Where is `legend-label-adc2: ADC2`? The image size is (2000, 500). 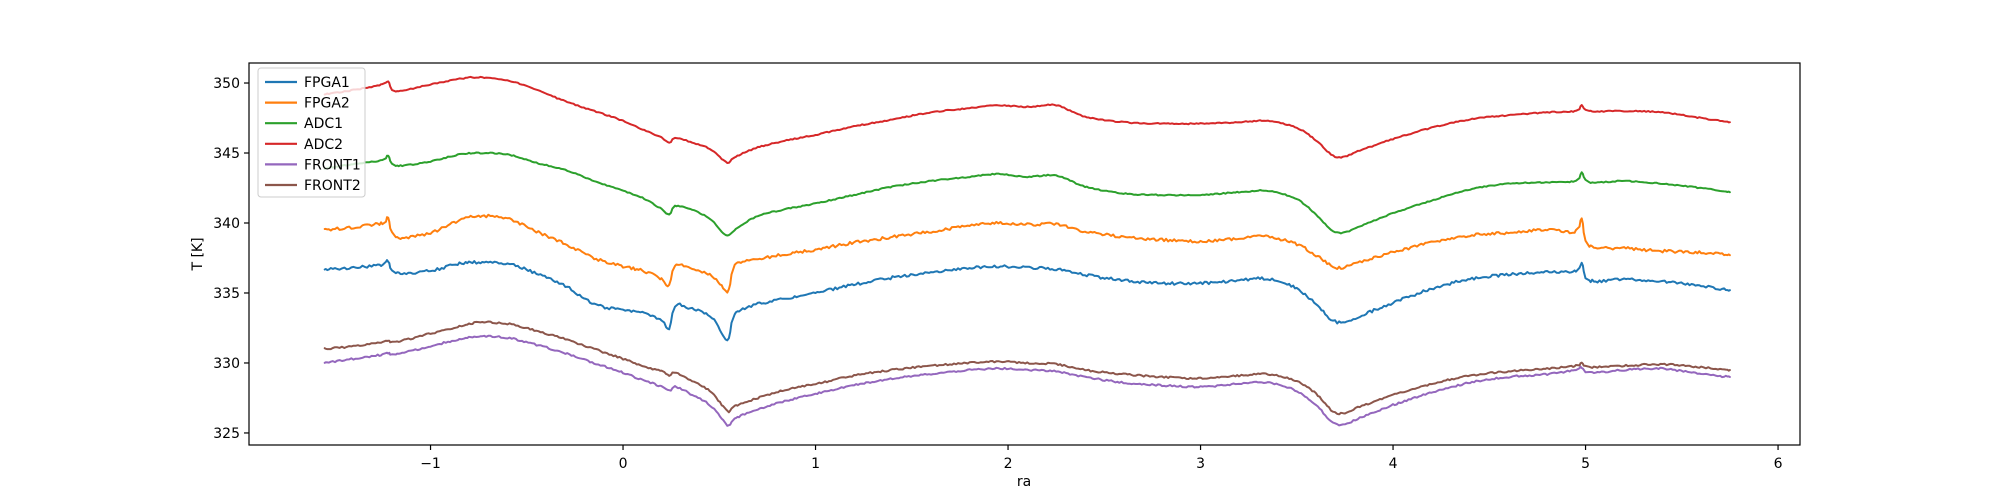
legend-label-adc2: ADC2 is located at coordinates (323, 145).